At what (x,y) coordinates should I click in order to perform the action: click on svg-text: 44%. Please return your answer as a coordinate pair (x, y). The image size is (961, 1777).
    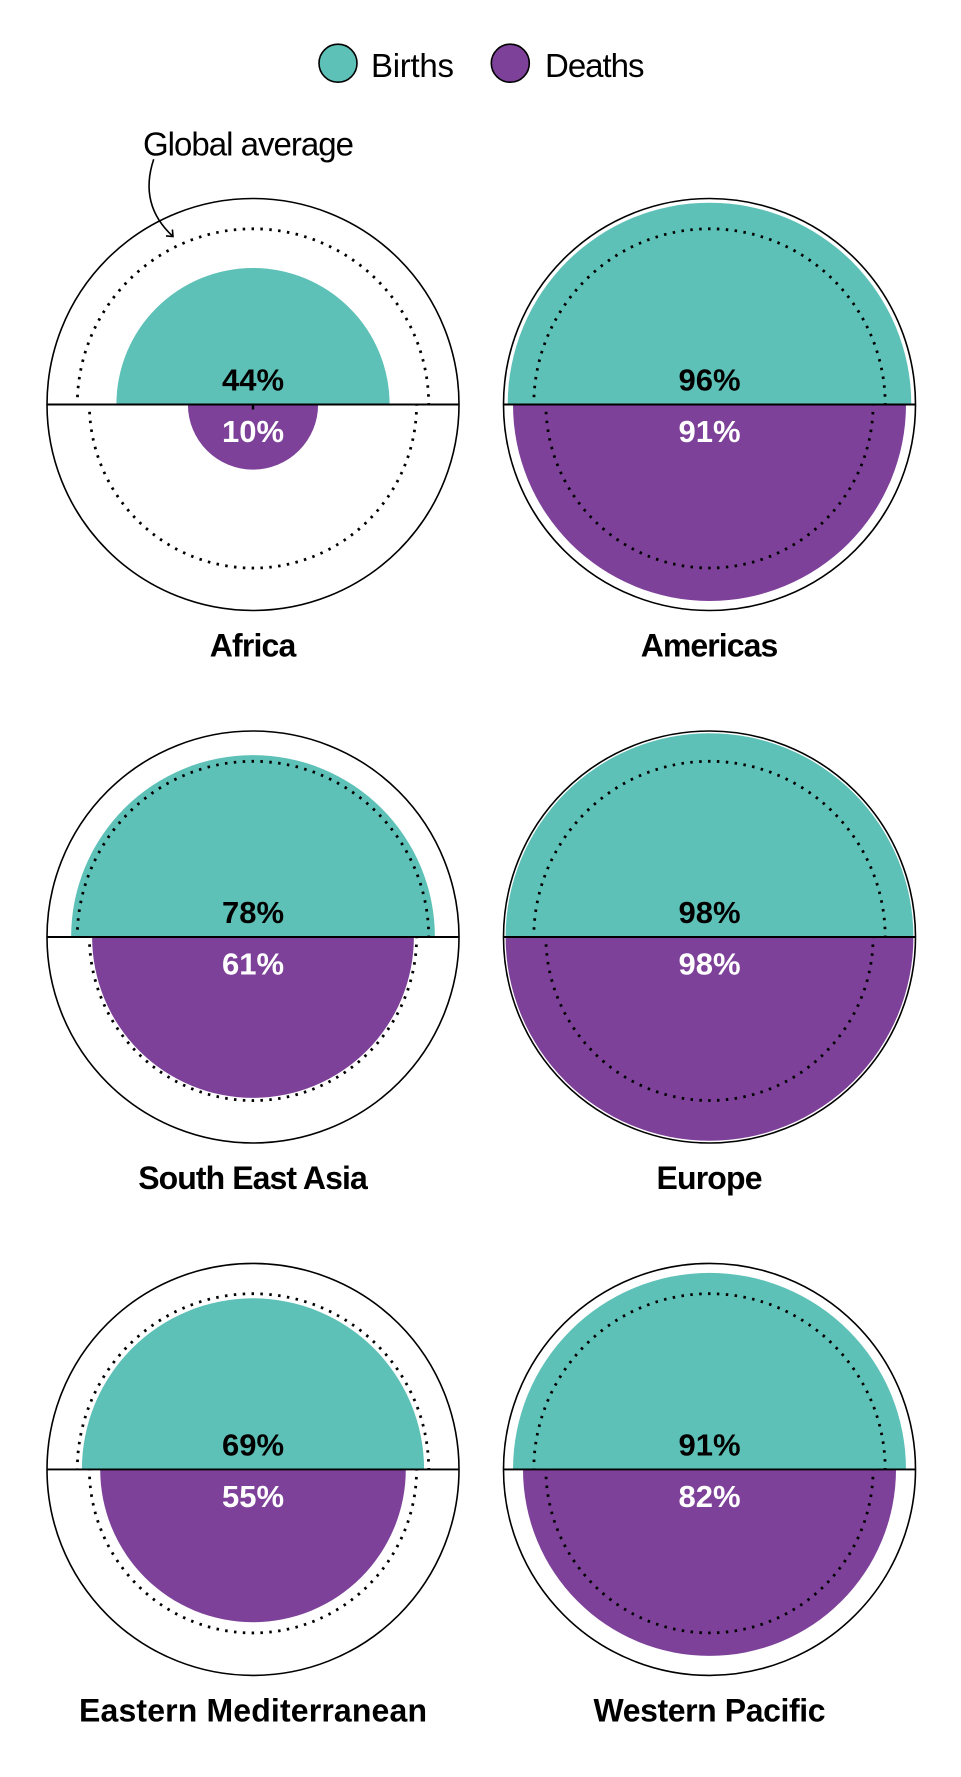
    Looking at the image, I should click on (253, 380).